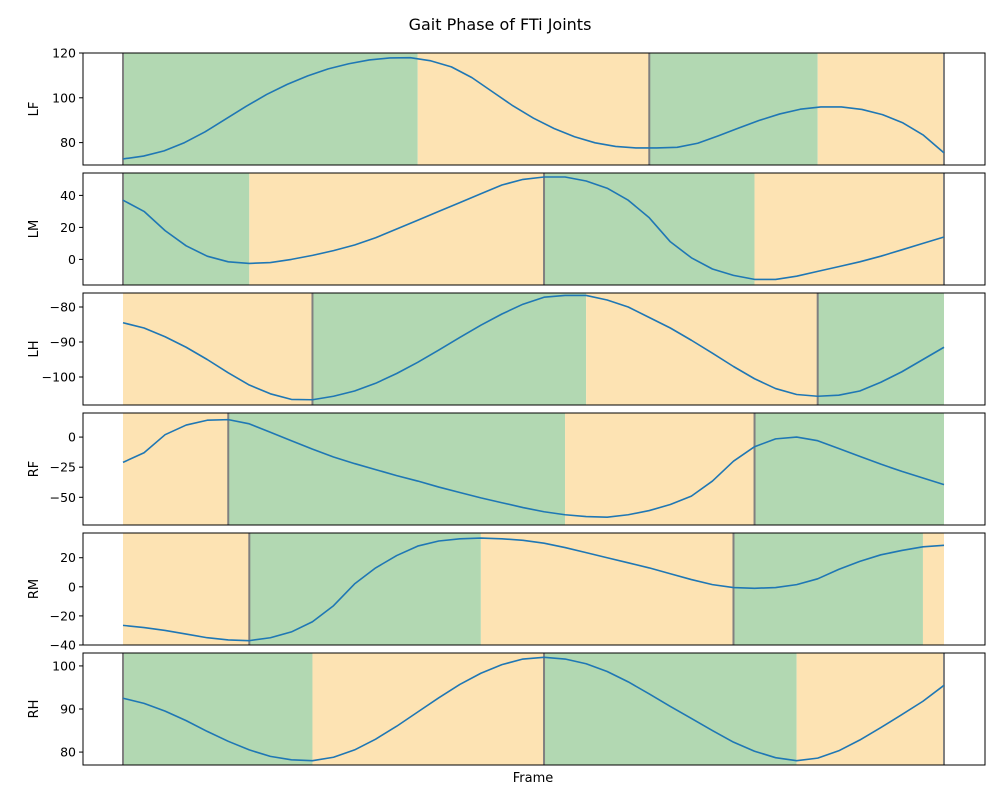 This screenshot has width=1000, height=804. Describe the element at coordinates (68, 227) in the screenshot. I see `y-tick-label-lm-1: 20` at that location.